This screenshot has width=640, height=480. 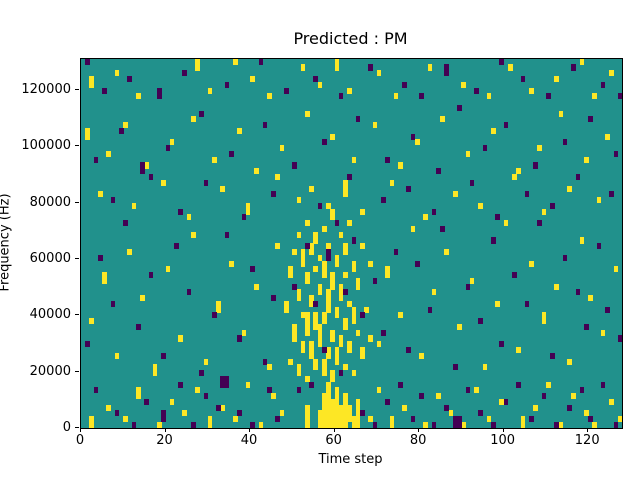 I want to click on y-tick-label: 120000, so click(x=46, y=90).